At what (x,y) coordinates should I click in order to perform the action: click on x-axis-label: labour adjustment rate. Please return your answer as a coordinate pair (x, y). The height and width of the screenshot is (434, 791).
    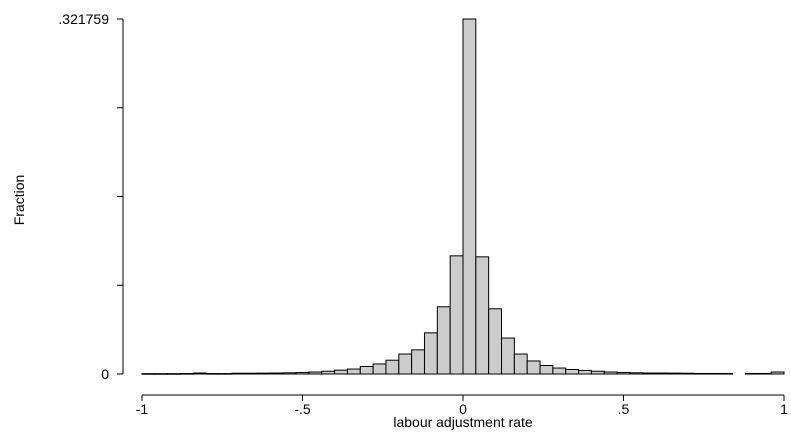
    Looking at the image, I should click on (463, 422).